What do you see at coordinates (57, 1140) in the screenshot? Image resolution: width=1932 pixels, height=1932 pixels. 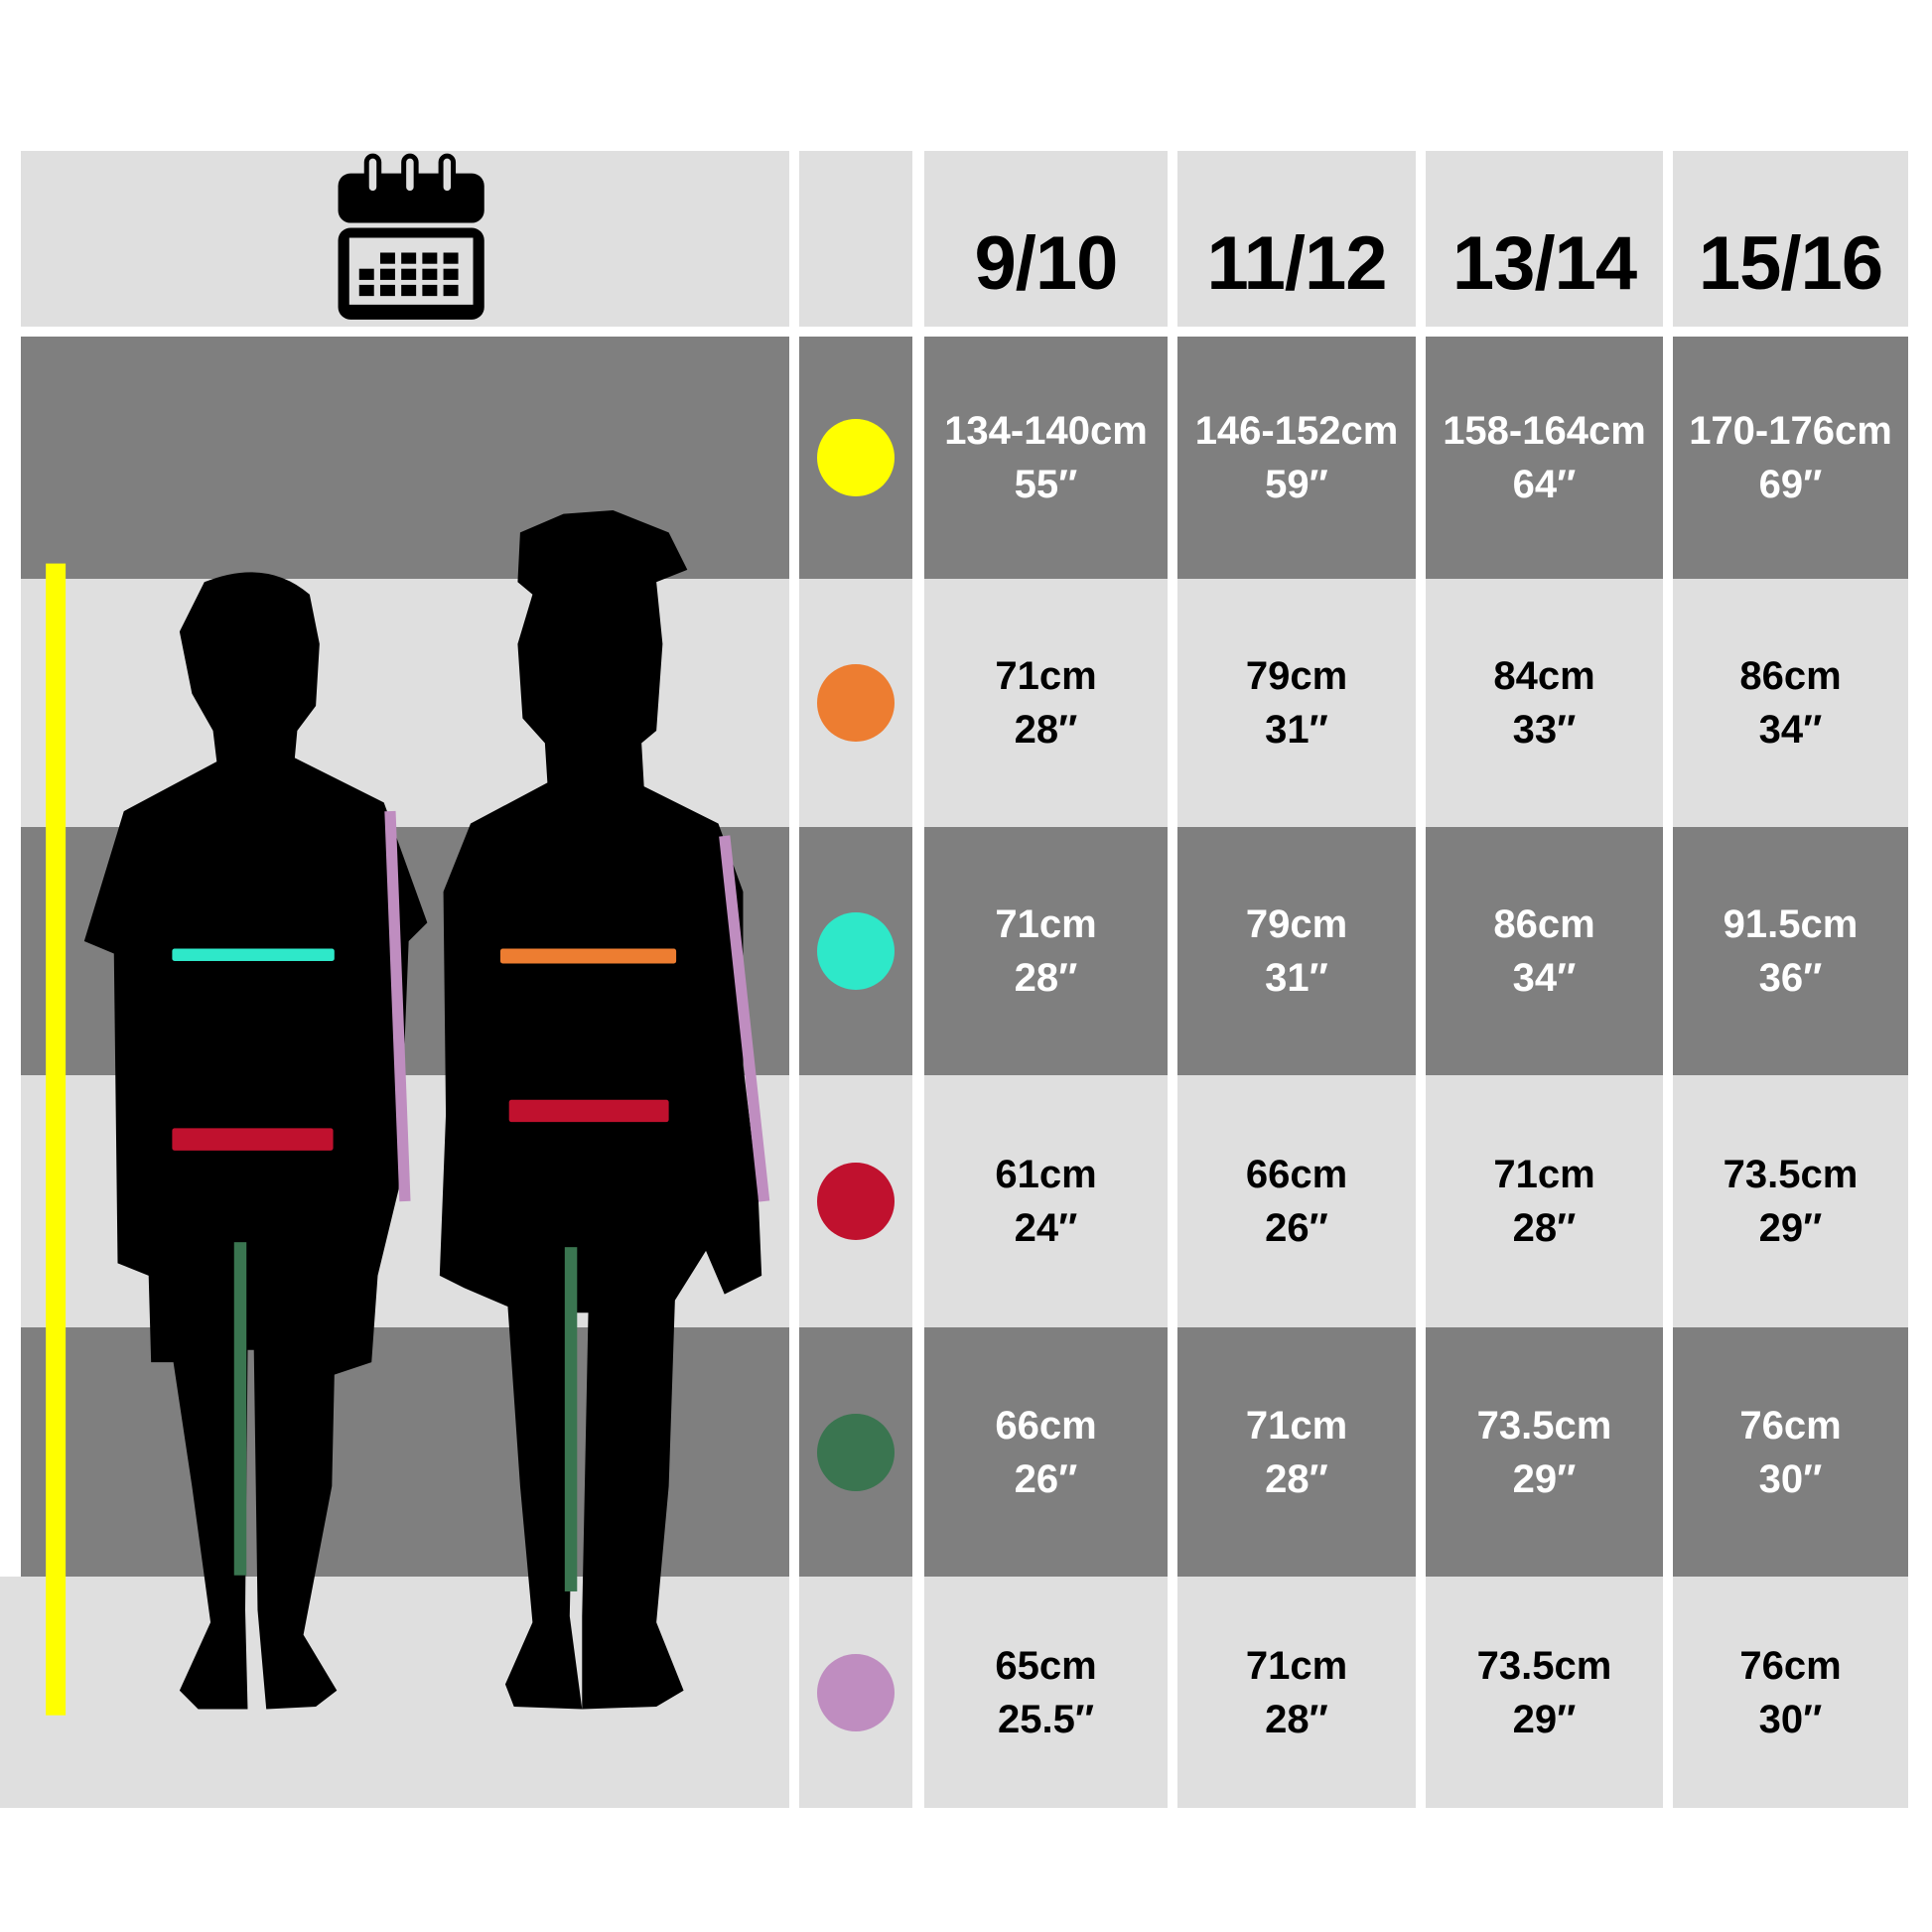 I see `height-measure-bar` at bounding box center [57, 1140].